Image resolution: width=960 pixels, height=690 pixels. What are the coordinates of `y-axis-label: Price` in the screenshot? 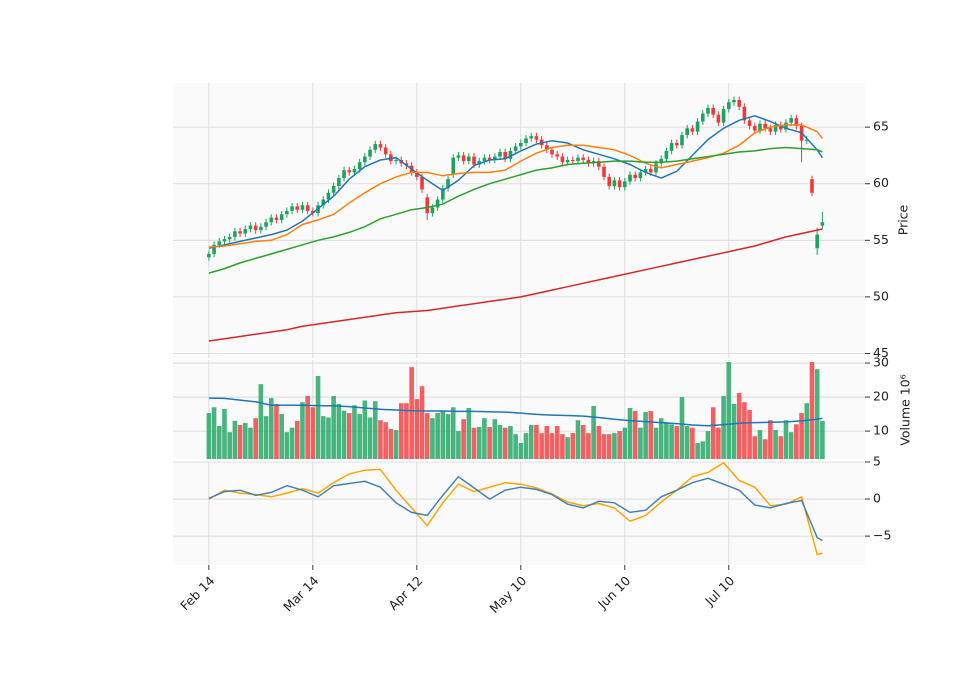 It's located at (903, 219).